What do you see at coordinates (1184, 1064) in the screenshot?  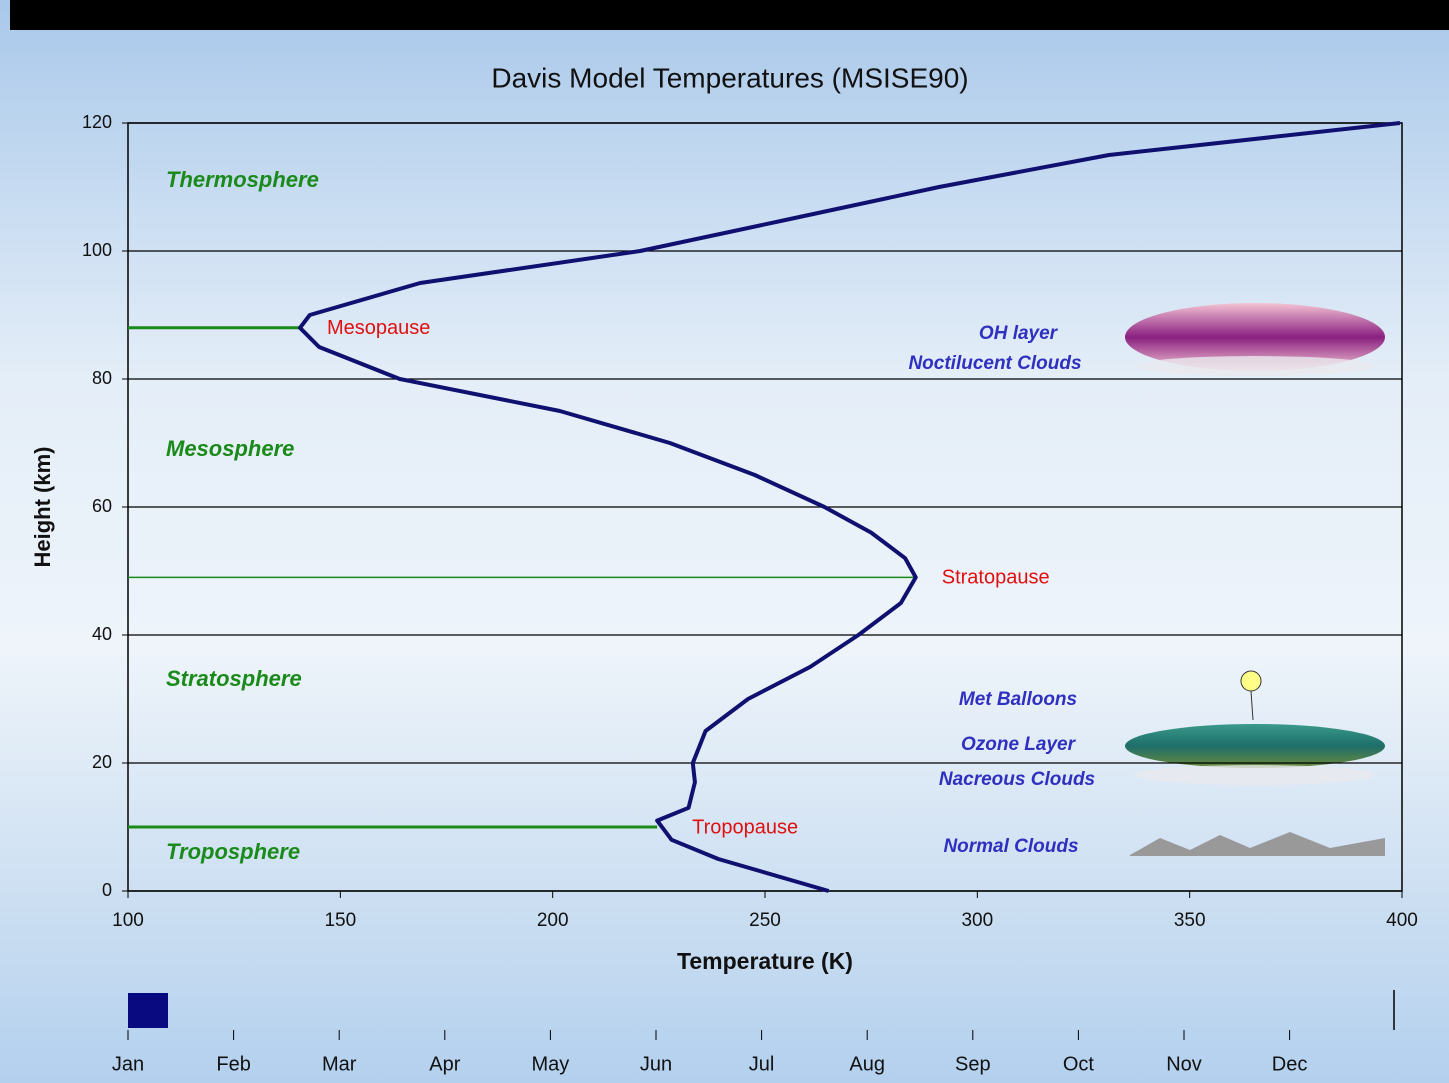 I see `month-label: Nov` at bounding box center [1184, 1064].